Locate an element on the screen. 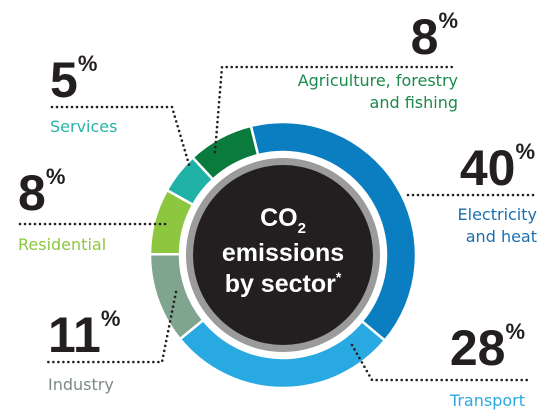 This screenshot has height=410, width=540. category-label: Transport is located at coordinates (487, 400).